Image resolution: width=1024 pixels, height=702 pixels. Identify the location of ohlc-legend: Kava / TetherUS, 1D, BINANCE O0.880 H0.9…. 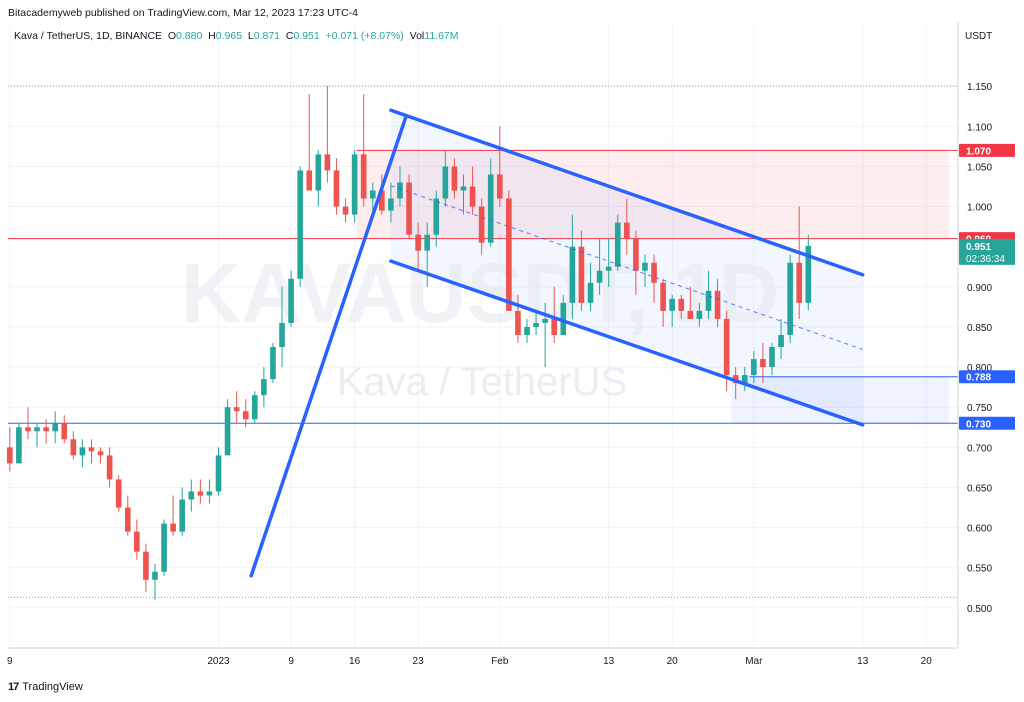
(236, 36).